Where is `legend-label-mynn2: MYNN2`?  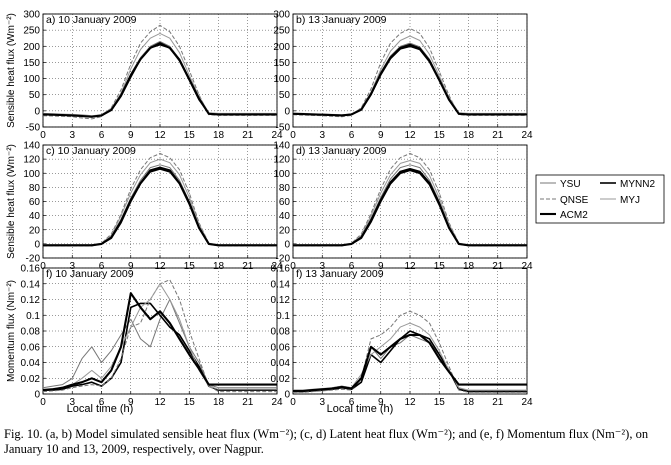
legend-label-mynn2: MYNN2 is located at coordinates (637, 184).